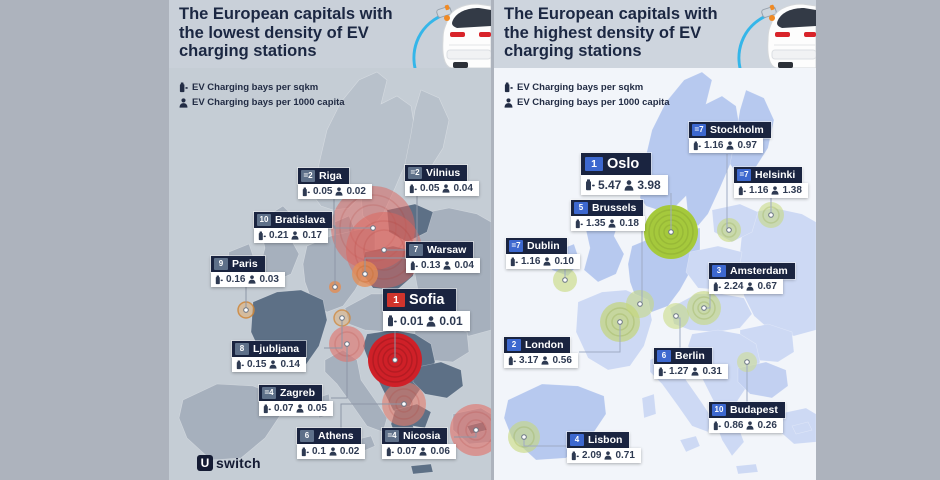 This screenshot has height=480, width=940. Describe the element at coordinates (767, 286) in the screenshot. I see `capita-value: 0.67` at that location.